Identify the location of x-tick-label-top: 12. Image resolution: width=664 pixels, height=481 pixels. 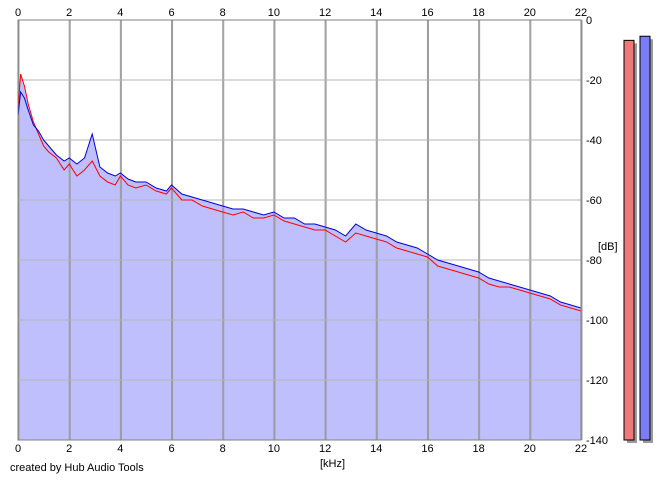
(325, 13).